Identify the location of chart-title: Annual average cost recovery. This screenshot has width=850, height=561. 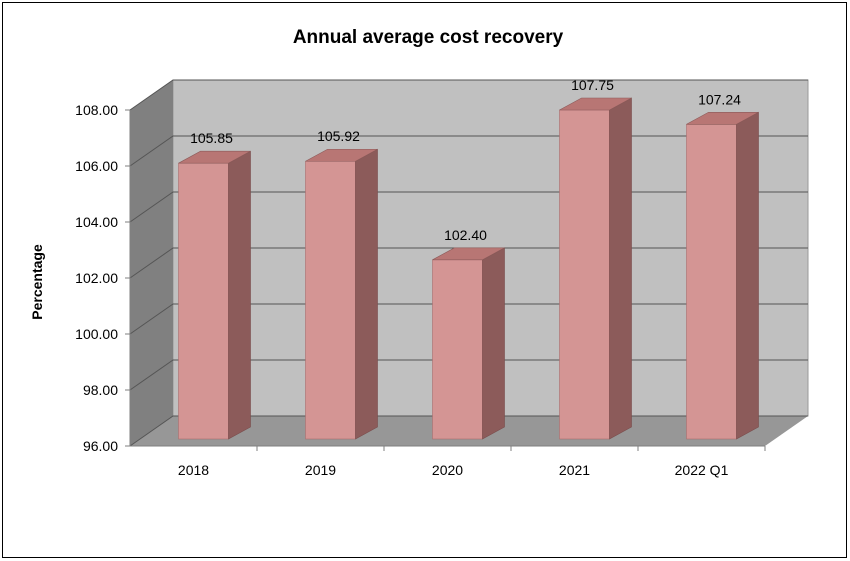
(428, 37).